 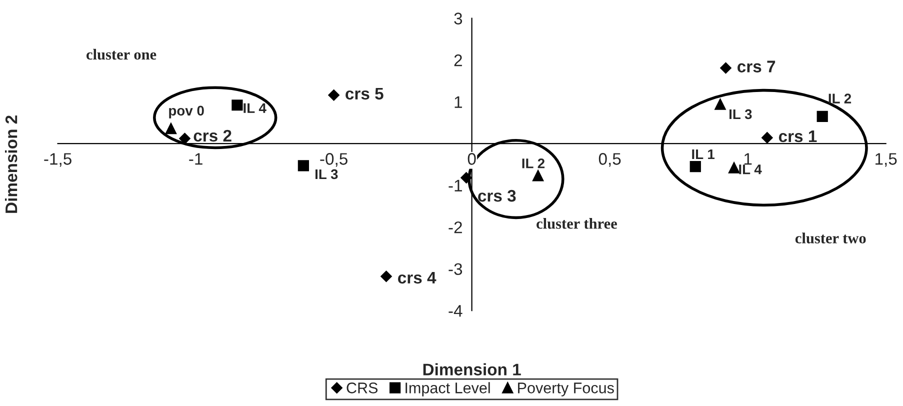 I want to click on annotation: cluster one, so click(x=121, y=54).